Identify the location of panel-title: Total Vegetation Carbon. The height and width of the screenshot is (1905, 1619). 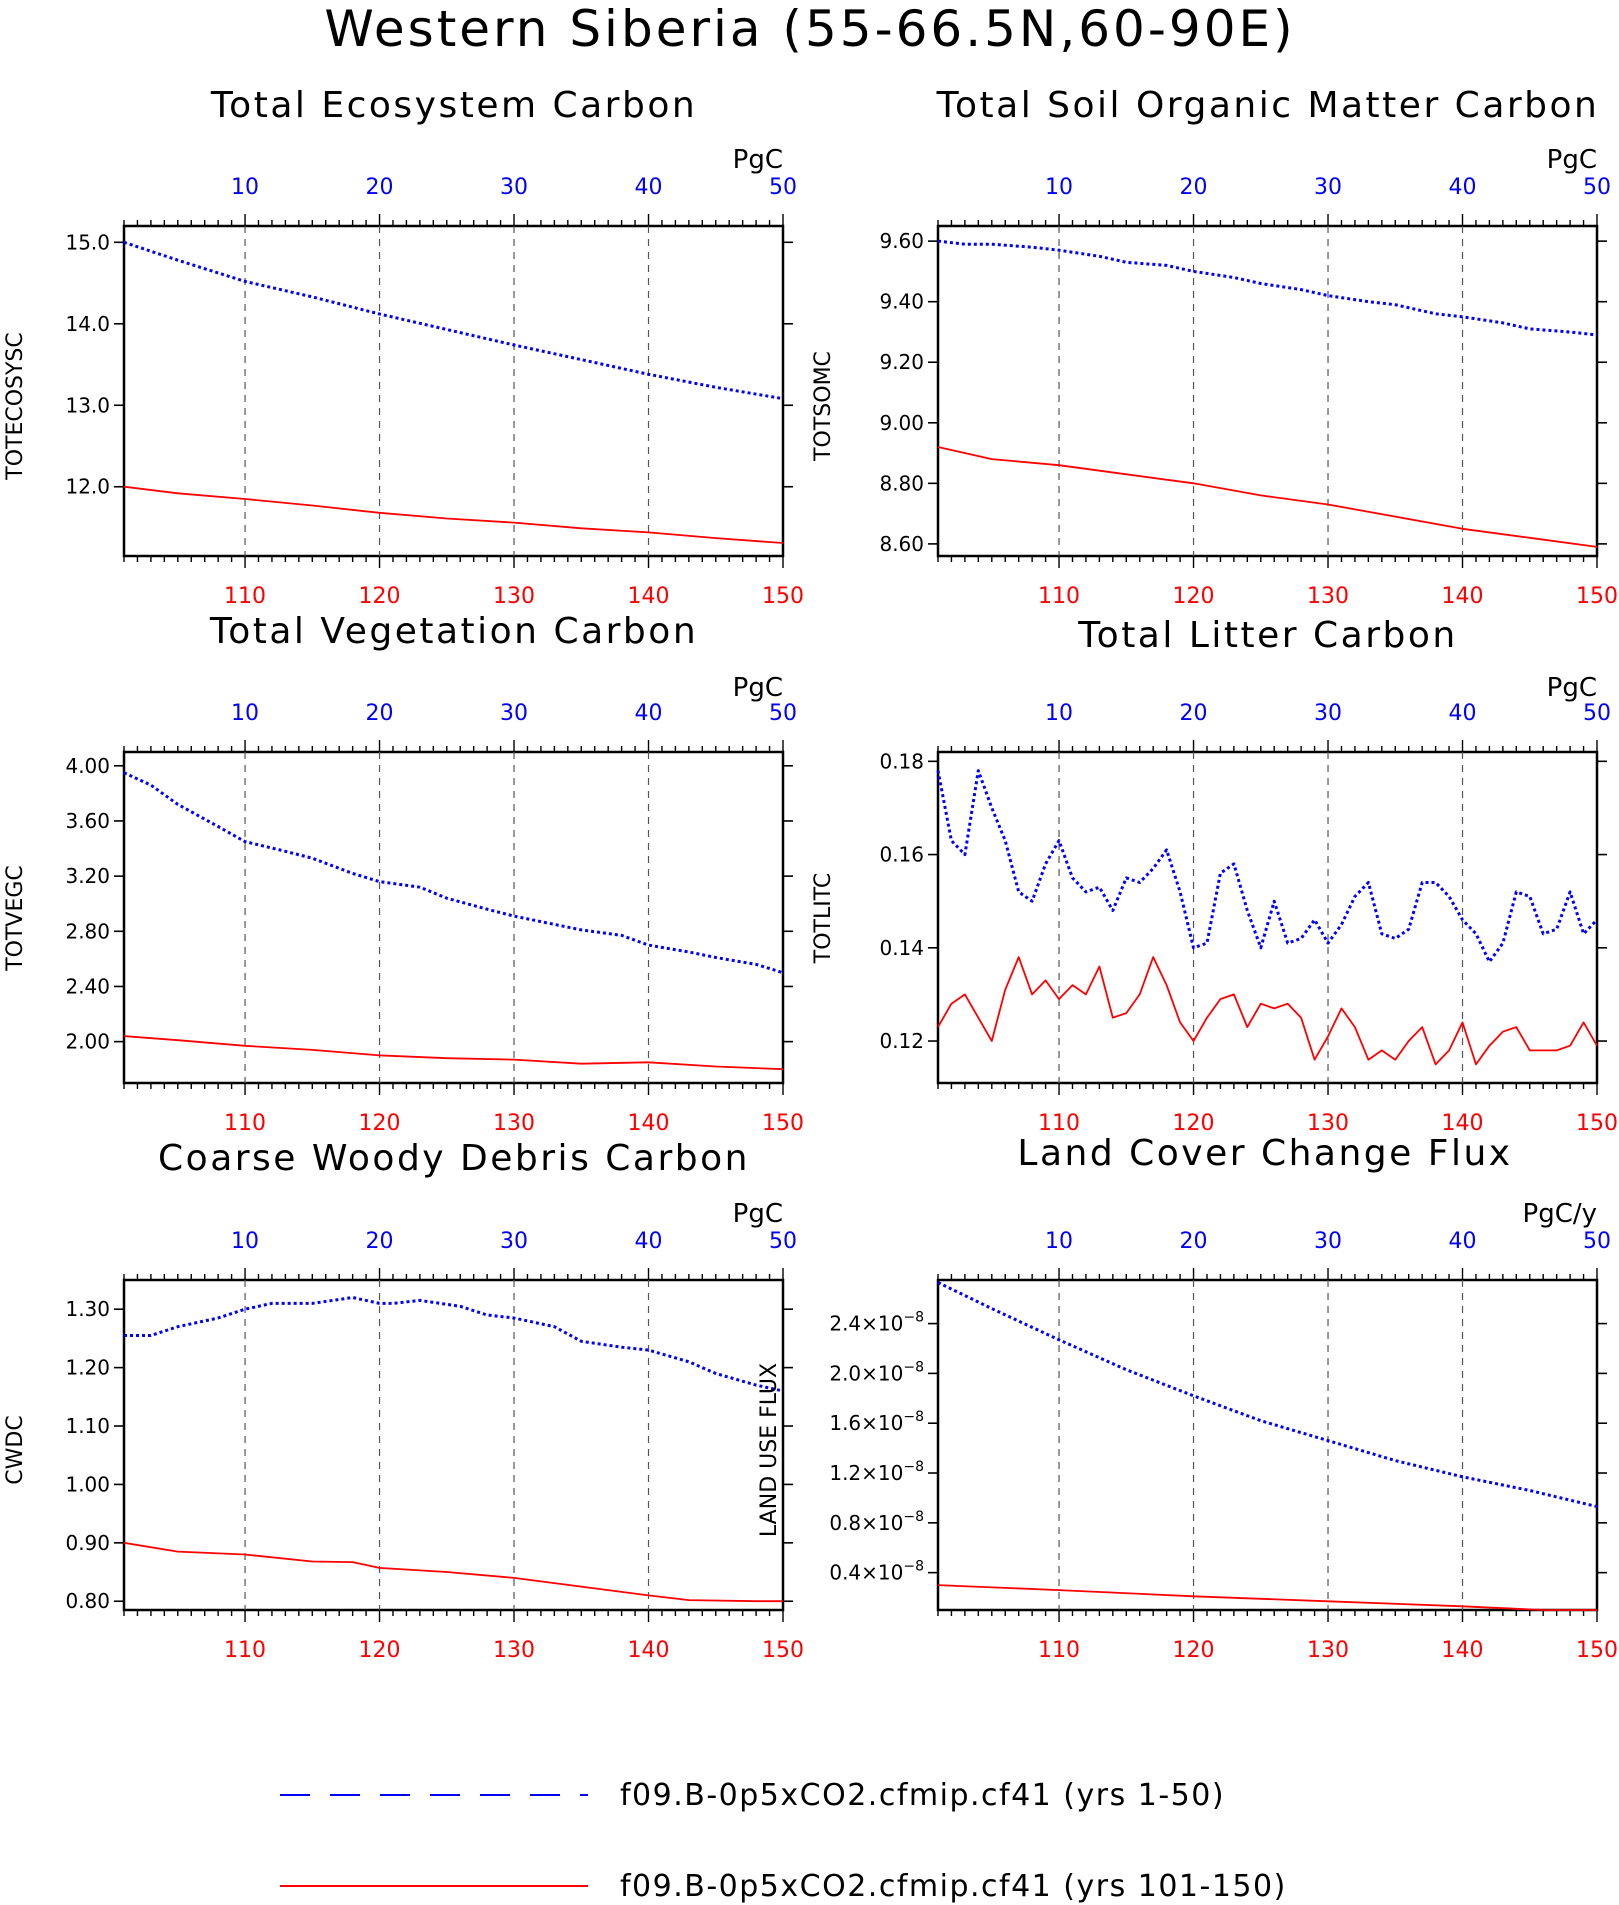
(453, 631).